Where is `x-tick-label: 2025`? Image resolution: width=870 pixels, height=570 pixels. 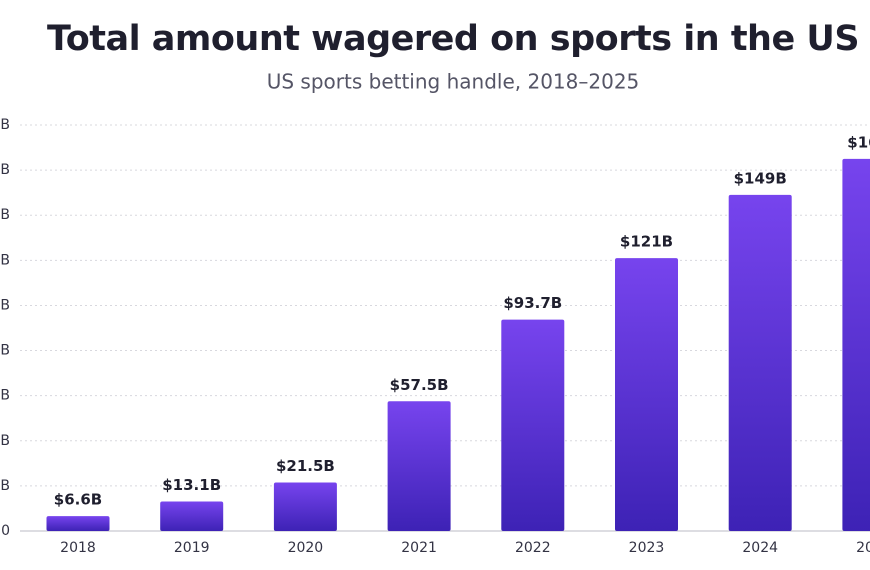 x-tick-label: 2025 is located at coordinates (863, 548).